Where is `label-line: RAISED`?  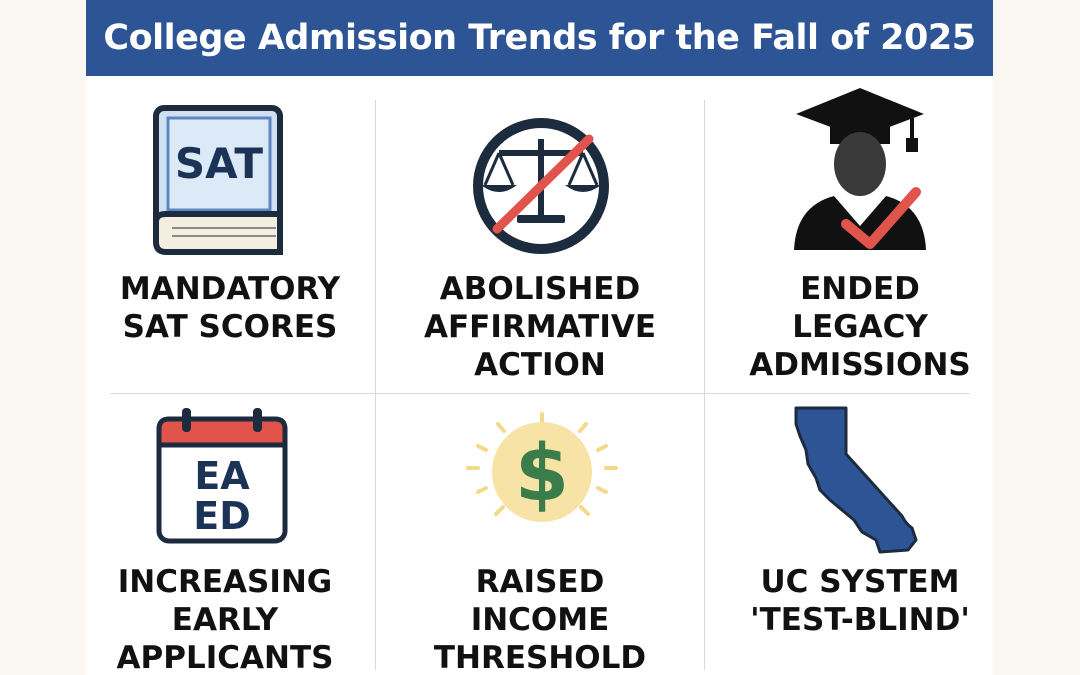 label-line: RAISED is located at coordinates (540, 582).